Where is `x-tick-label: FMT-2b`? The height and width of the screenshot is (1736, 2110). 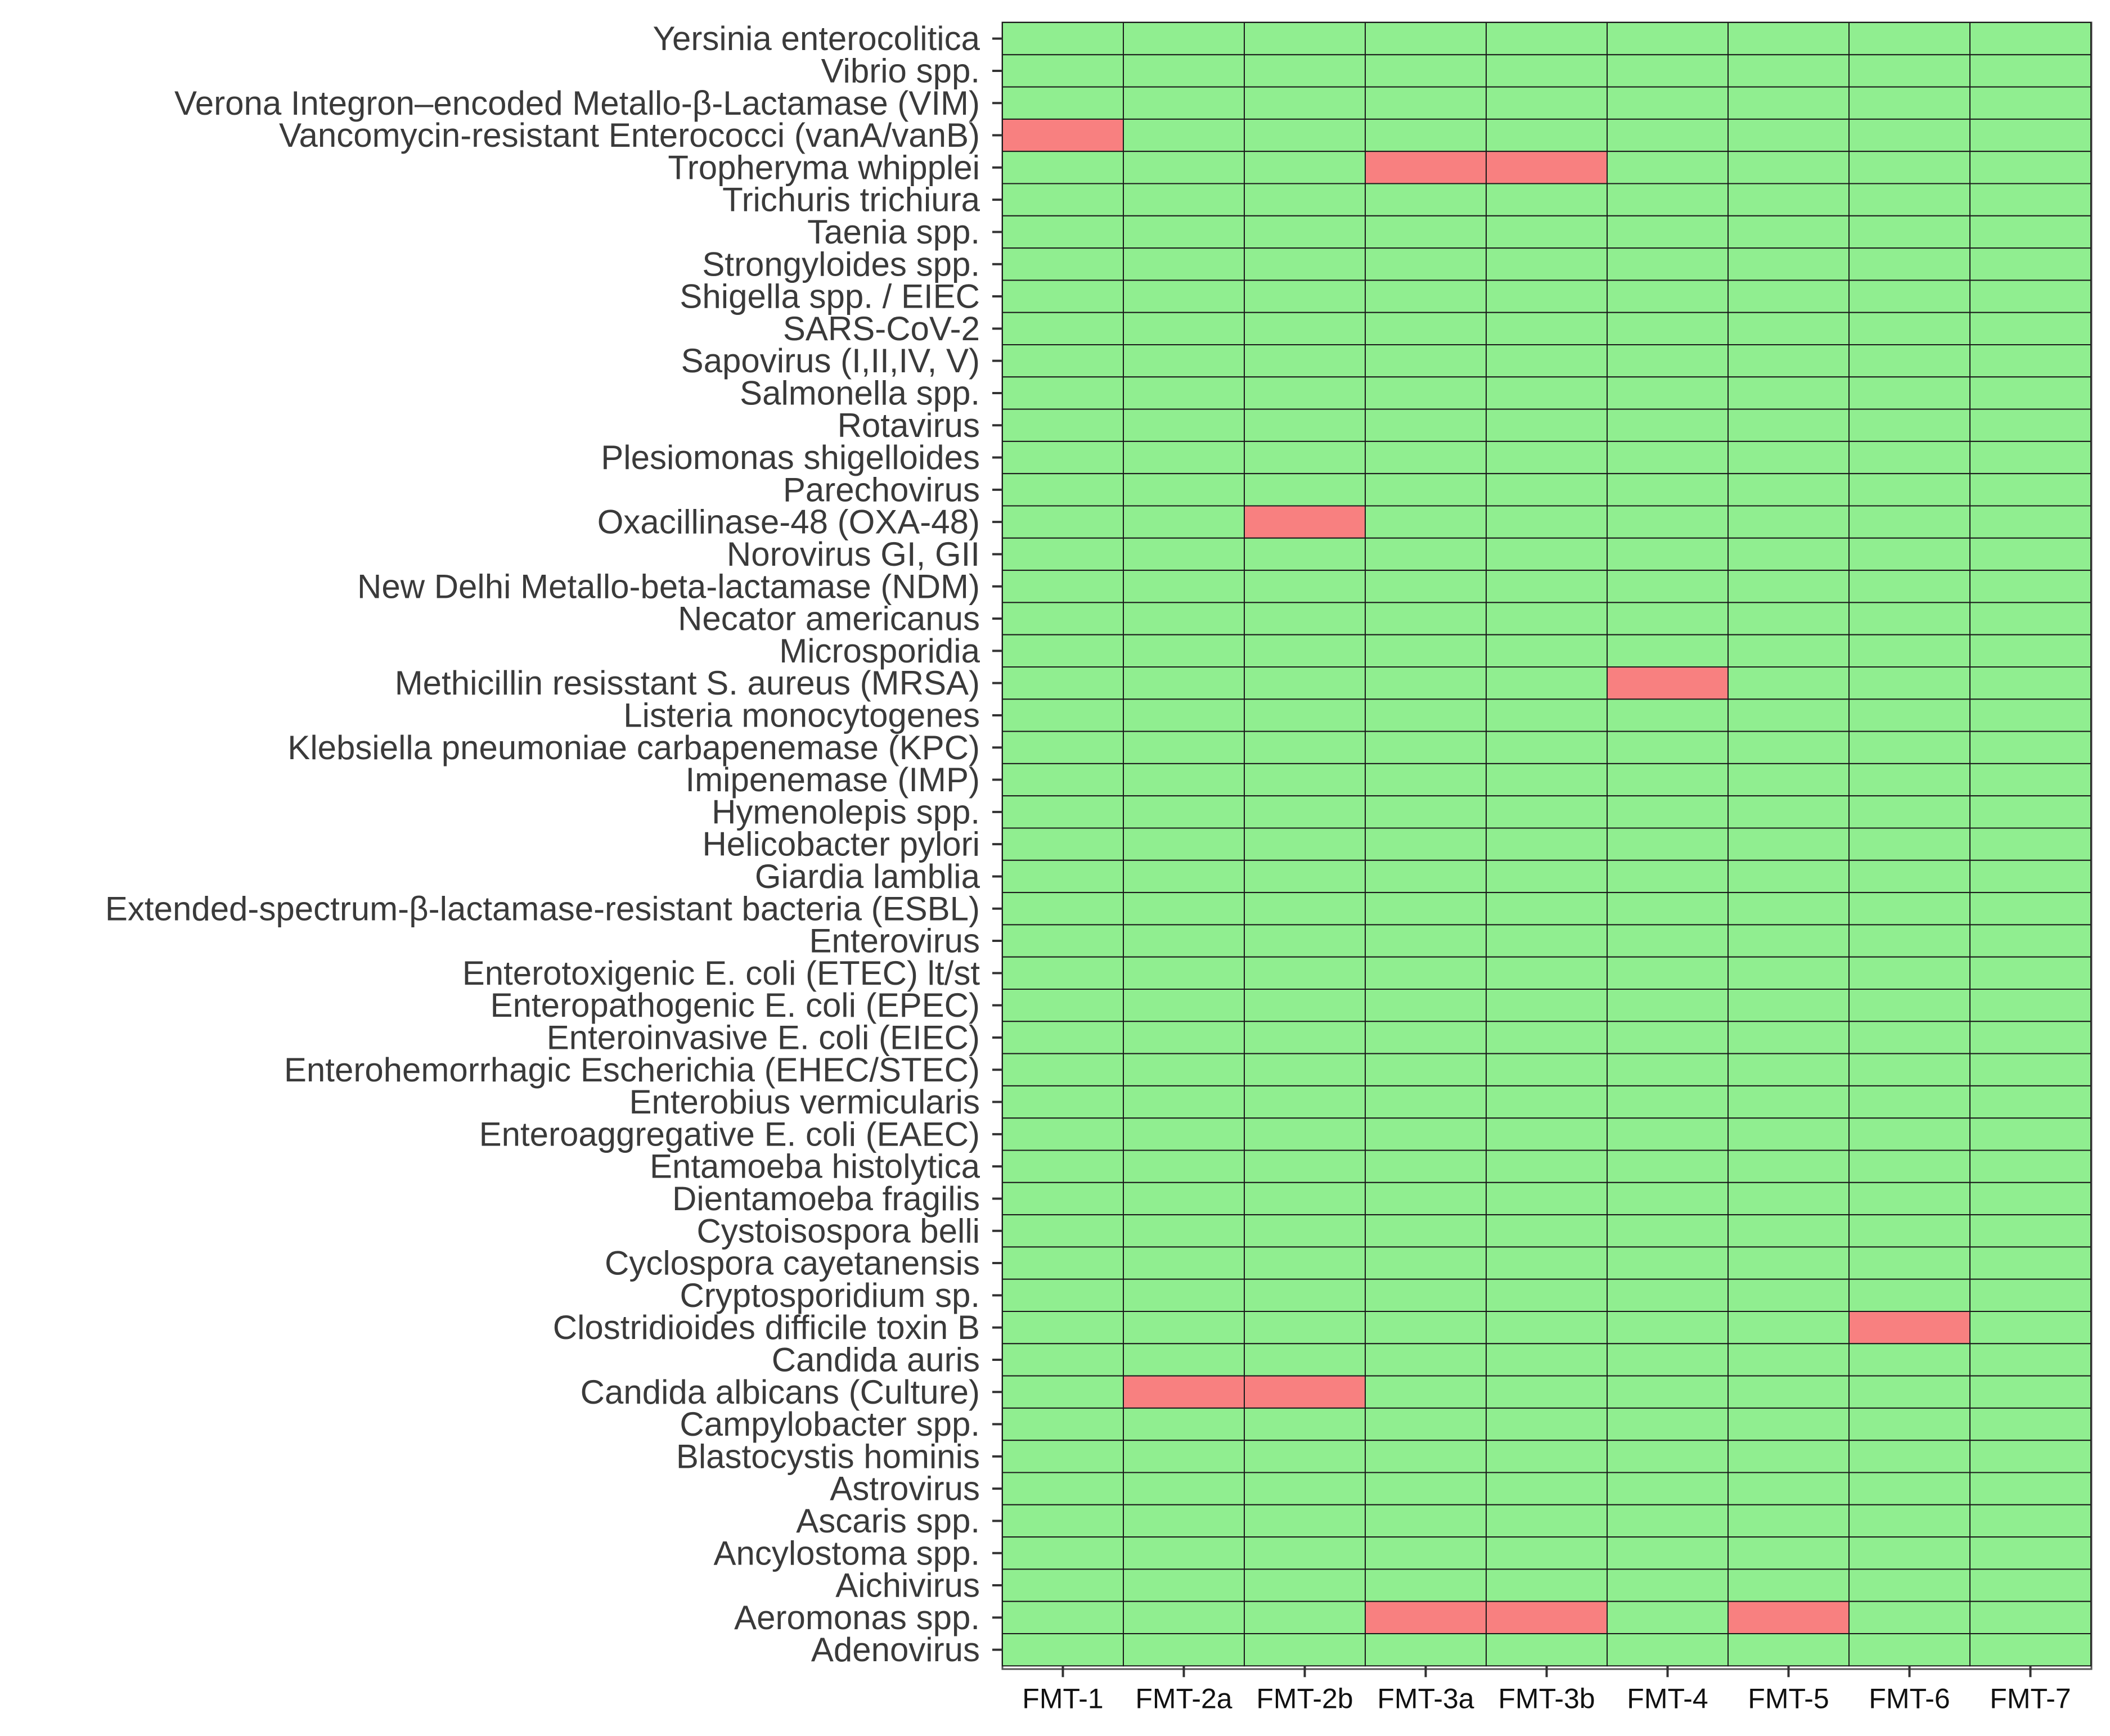
x-tick-label: FMT-2b is located at coordinates (1305, 1699).